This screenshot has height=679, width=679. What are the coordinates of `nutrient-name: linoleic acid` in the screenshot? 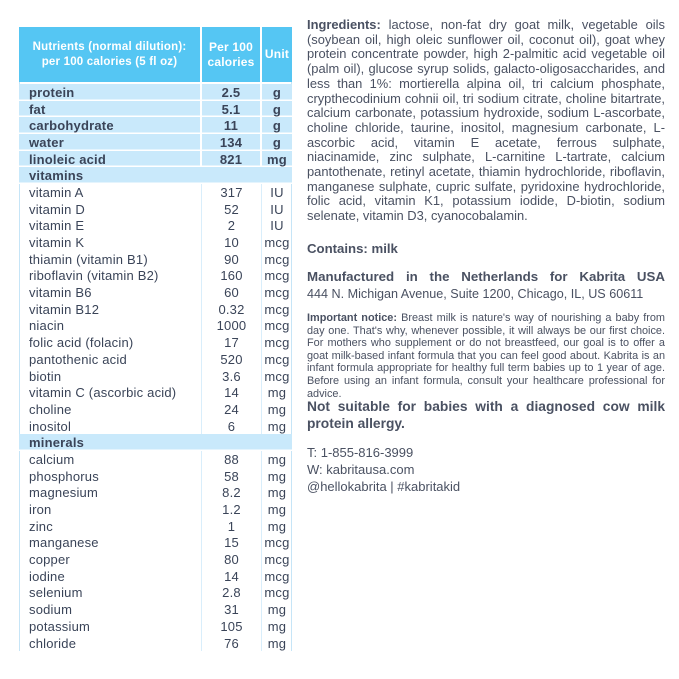 It's located at (110, 159).